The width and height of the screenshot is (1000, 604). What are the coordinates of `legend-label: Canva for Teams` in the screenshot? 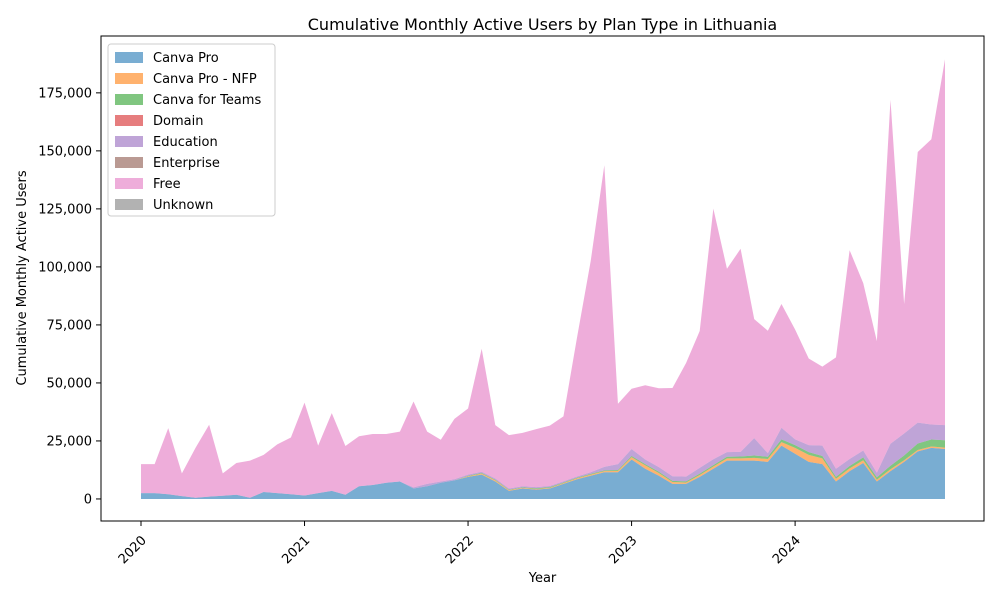 It's located at (207, 100).